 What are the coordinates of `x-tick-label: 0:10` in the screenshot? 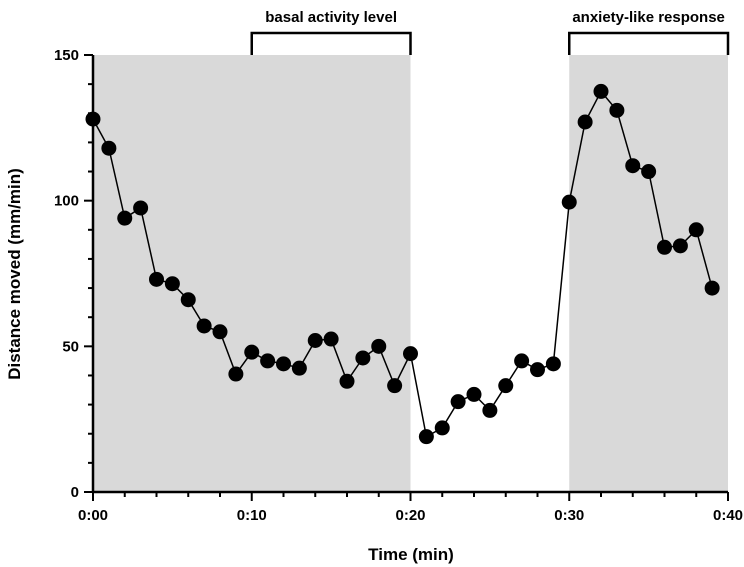 It's located at (252, 515).